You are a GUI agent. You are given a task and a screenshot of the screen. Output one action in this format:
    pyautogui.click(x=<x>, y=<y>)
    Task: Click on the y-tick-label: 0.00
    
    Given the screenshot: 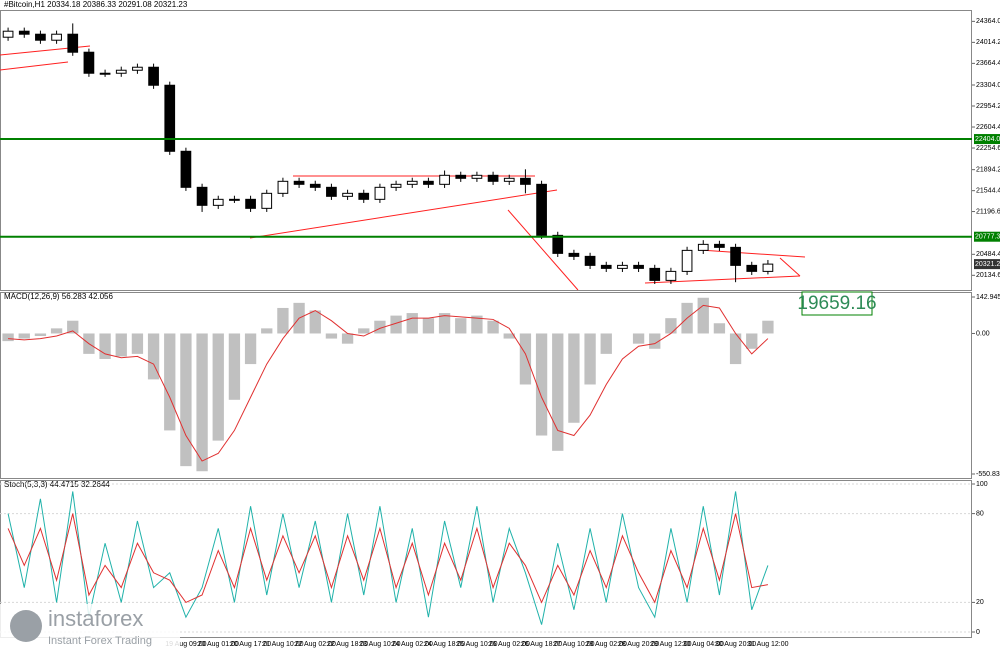 What is the action you would take?
    pyautogui.click(x=983, y=333)
    